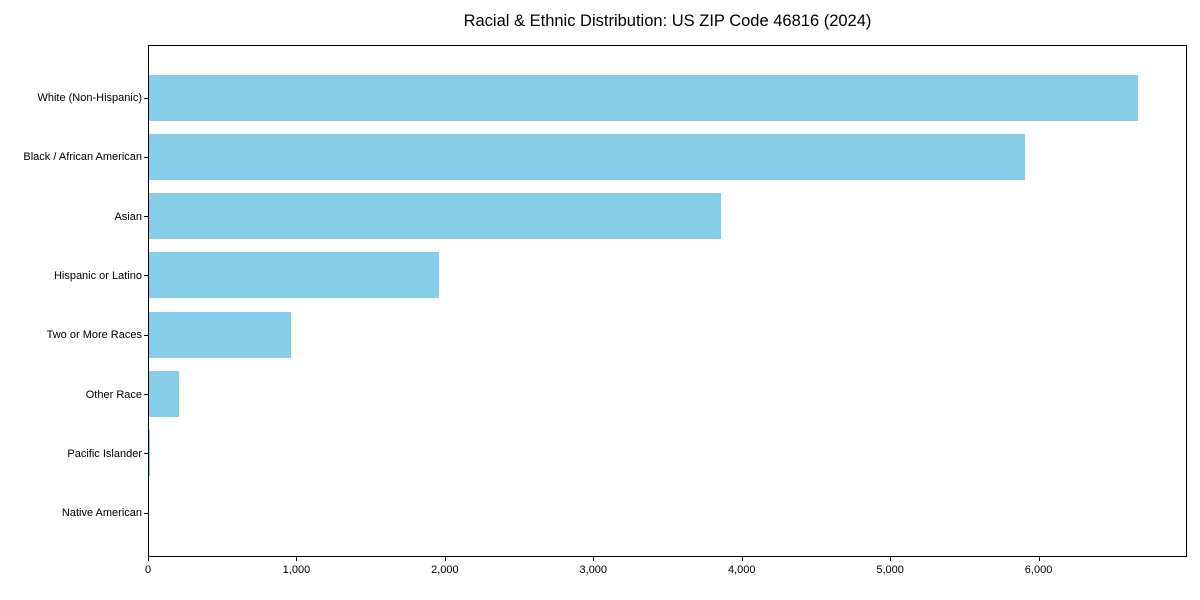 Image resolution: width=1200 pixels, height=600 pixels. What do you see at coordinates (89, 98) in the screenshot?
I see `y-tick-label-white-non-hispanic: White (Non-Hispanic)` at bounding box center [89, 98].